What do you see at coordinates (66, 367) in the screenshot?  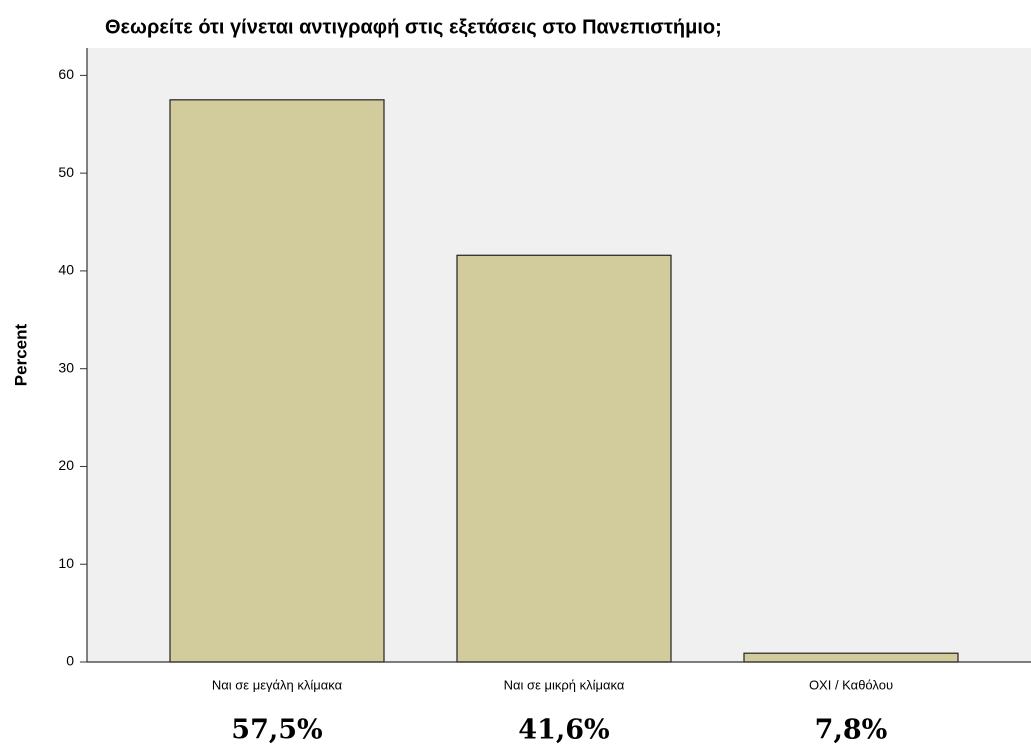 I see `y-tick-label: 30` at bounding box center [66, 367].